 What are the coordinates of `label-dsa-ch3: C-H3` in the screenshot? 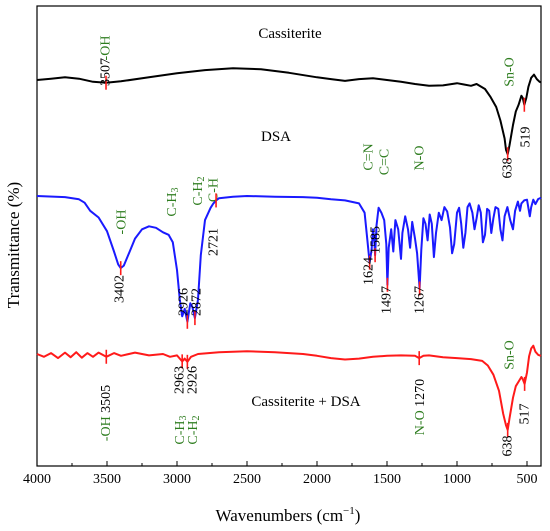 It's located at (173, 201).